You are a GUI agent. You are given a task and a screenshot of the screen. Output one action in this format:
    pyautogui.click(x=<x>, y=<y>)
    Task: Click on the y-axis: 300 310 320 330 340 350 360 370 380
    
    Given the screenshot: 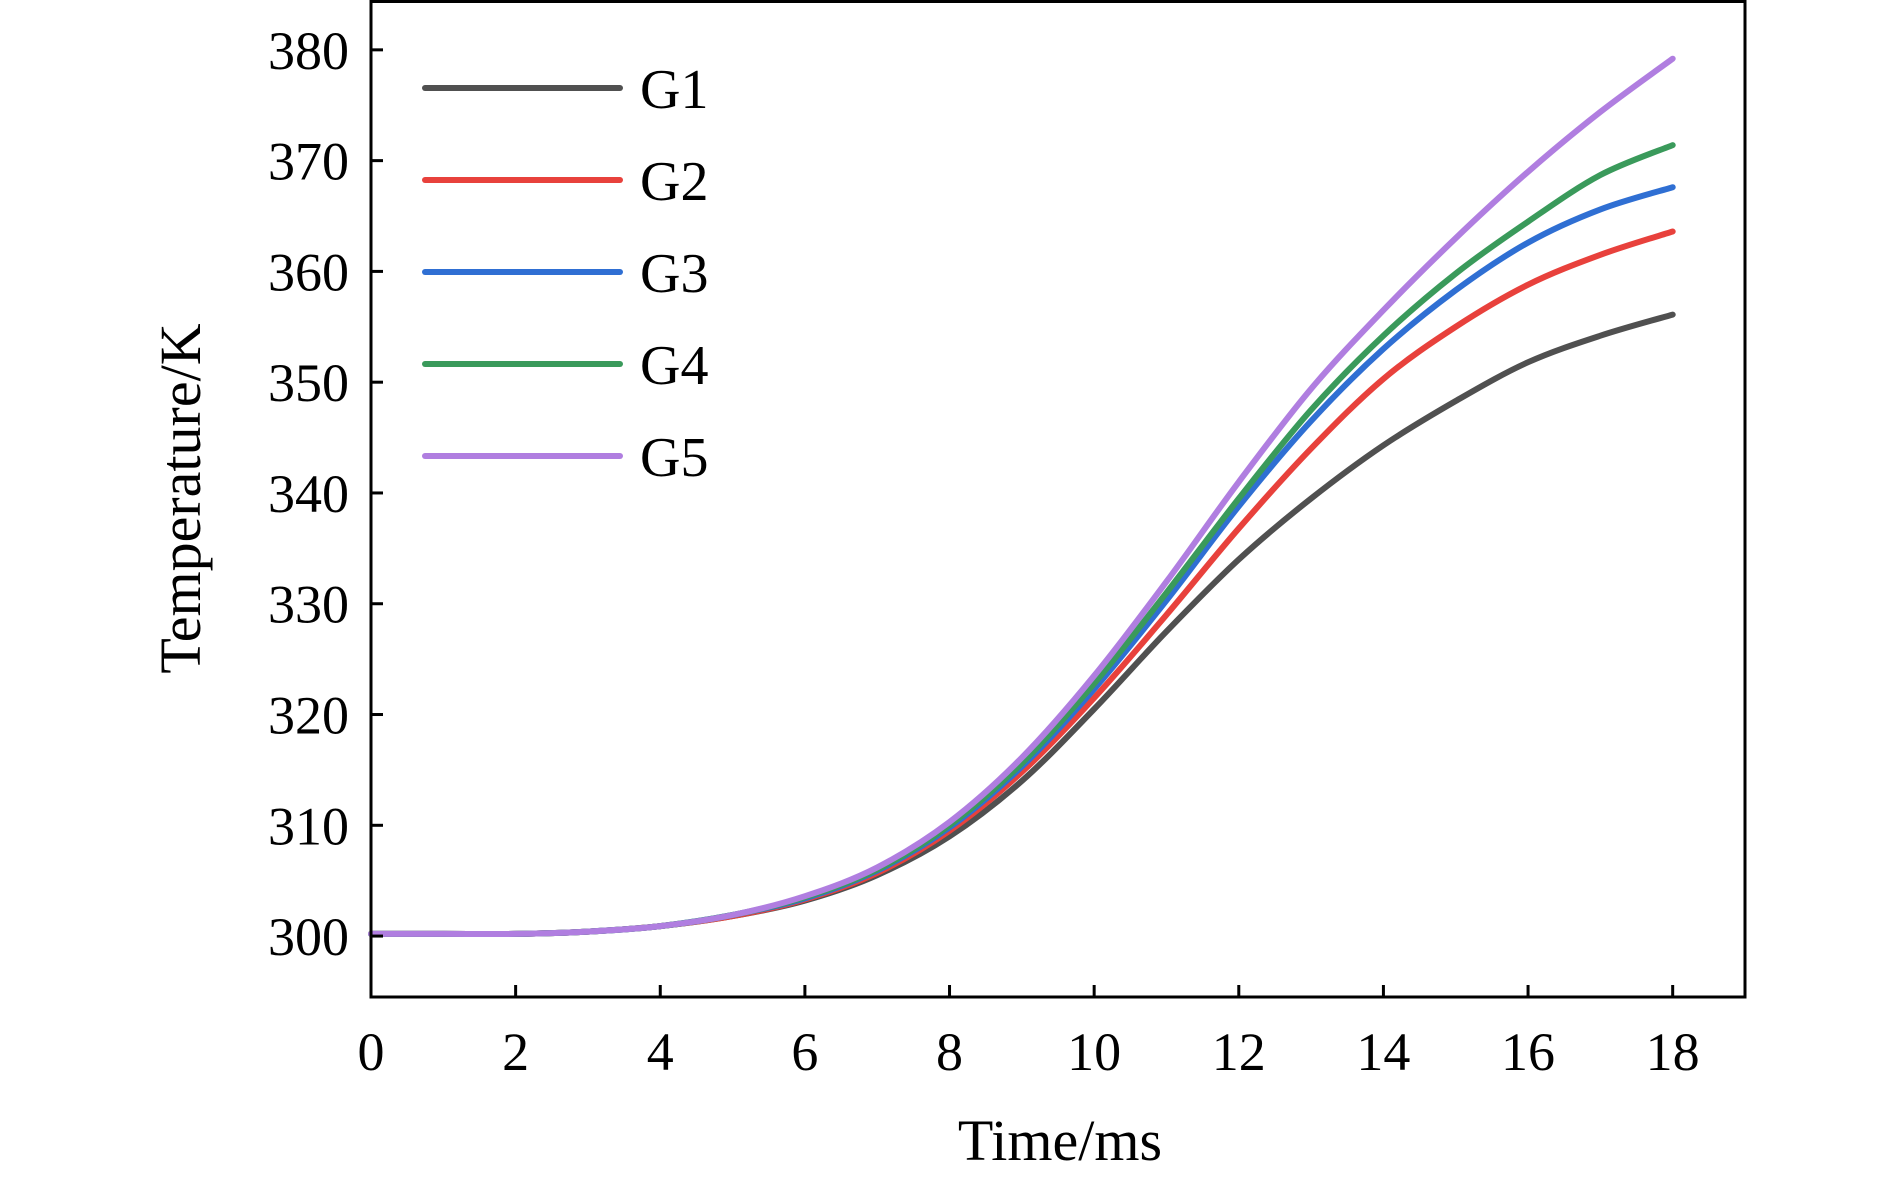 What is the action you would take?
    pyautogui.click(x=325, y=494)
    